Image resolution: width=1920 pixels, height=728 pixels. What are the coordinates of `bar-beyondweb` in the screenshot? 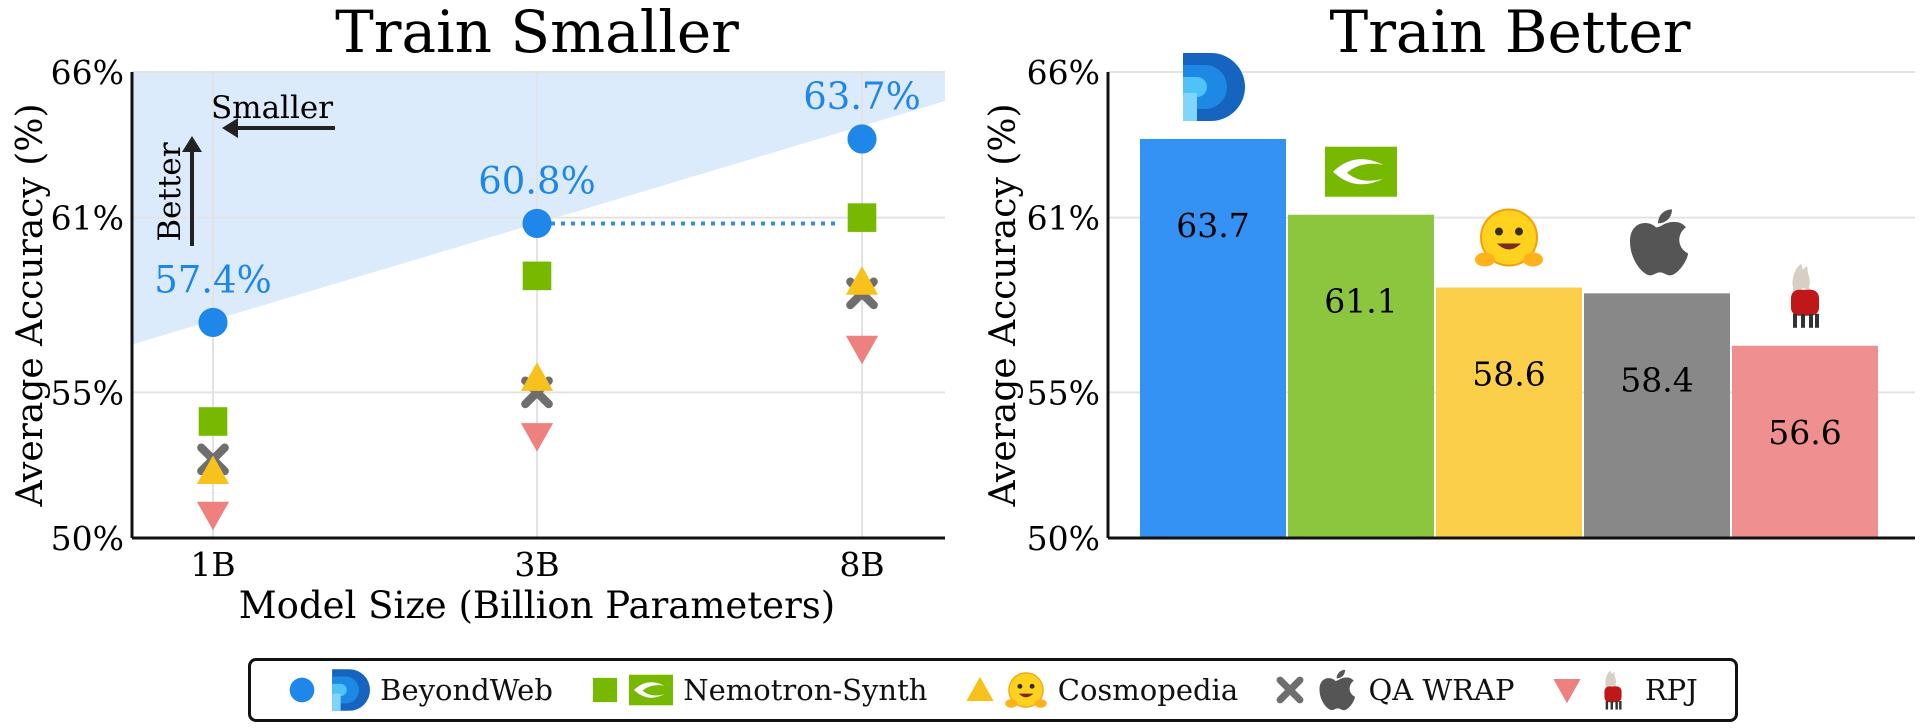 It's located at (1213, 338).